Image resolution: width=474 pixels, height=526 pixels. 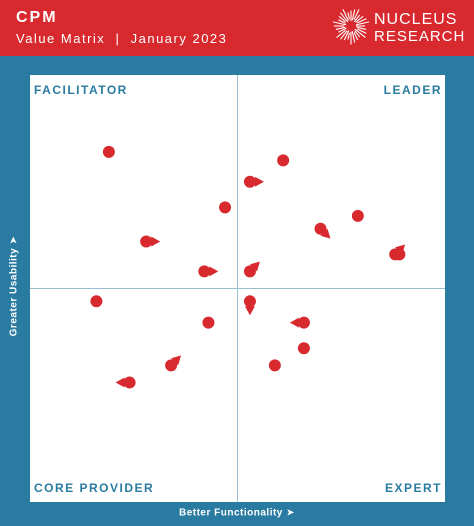 What do you see at coordinates (237, 513) in the screenshot?
I see `x-axis-label: Better Functionality ➤` at bounding box center [237, 513].